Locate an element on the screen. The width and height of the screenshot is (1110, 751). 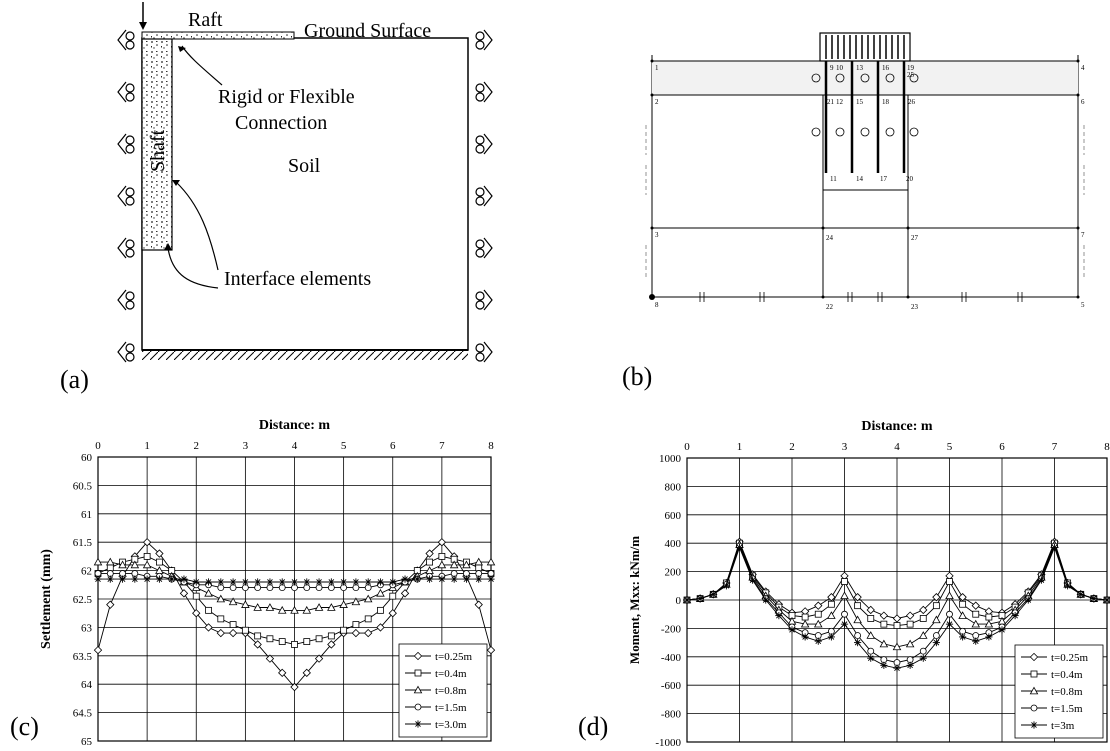
node-1: 1 is located at coordinates (657, 68).